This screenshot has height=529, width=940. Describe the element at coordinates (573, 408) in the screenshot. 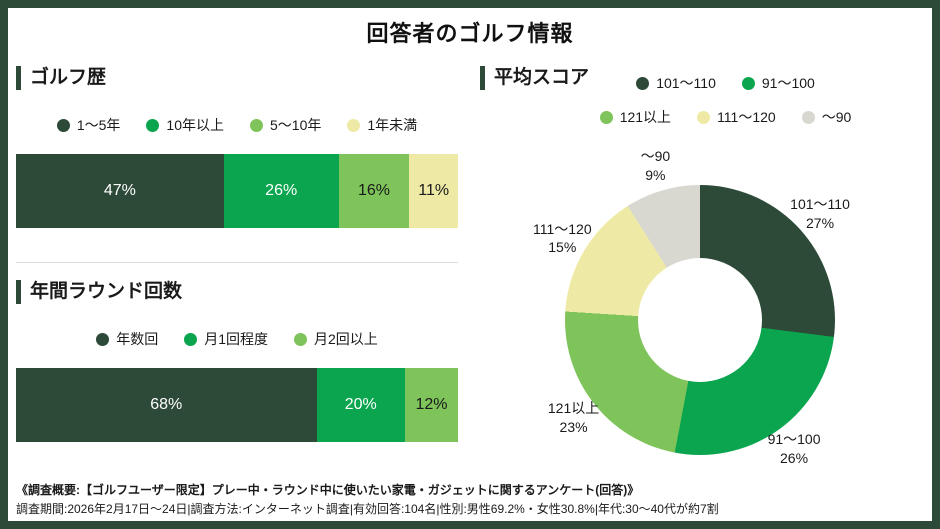

I see `donut-callout-category: 121以上` at that location.